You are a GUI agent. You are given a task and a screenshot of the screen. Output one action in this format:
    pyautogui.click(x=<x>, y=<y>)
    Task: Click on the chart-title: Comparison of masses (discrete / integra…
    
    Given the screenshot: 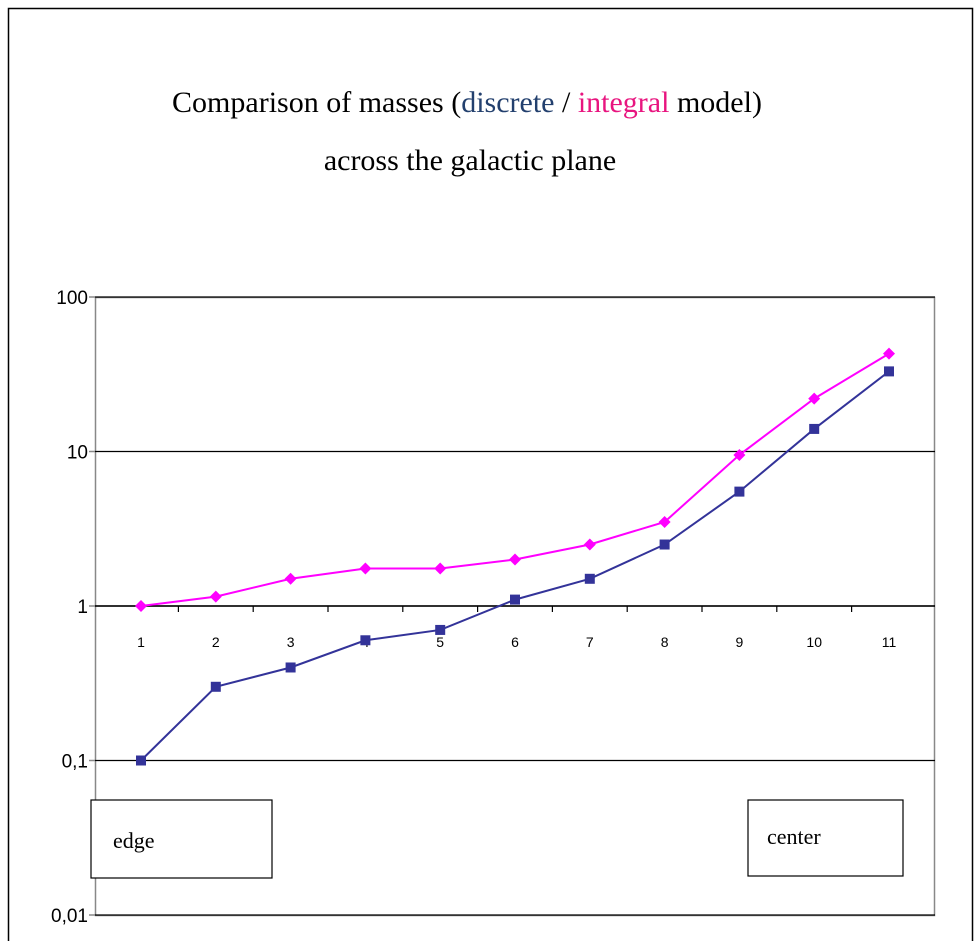 What is the action you would take?
    pyautogui.click(x=467, y=102)
    